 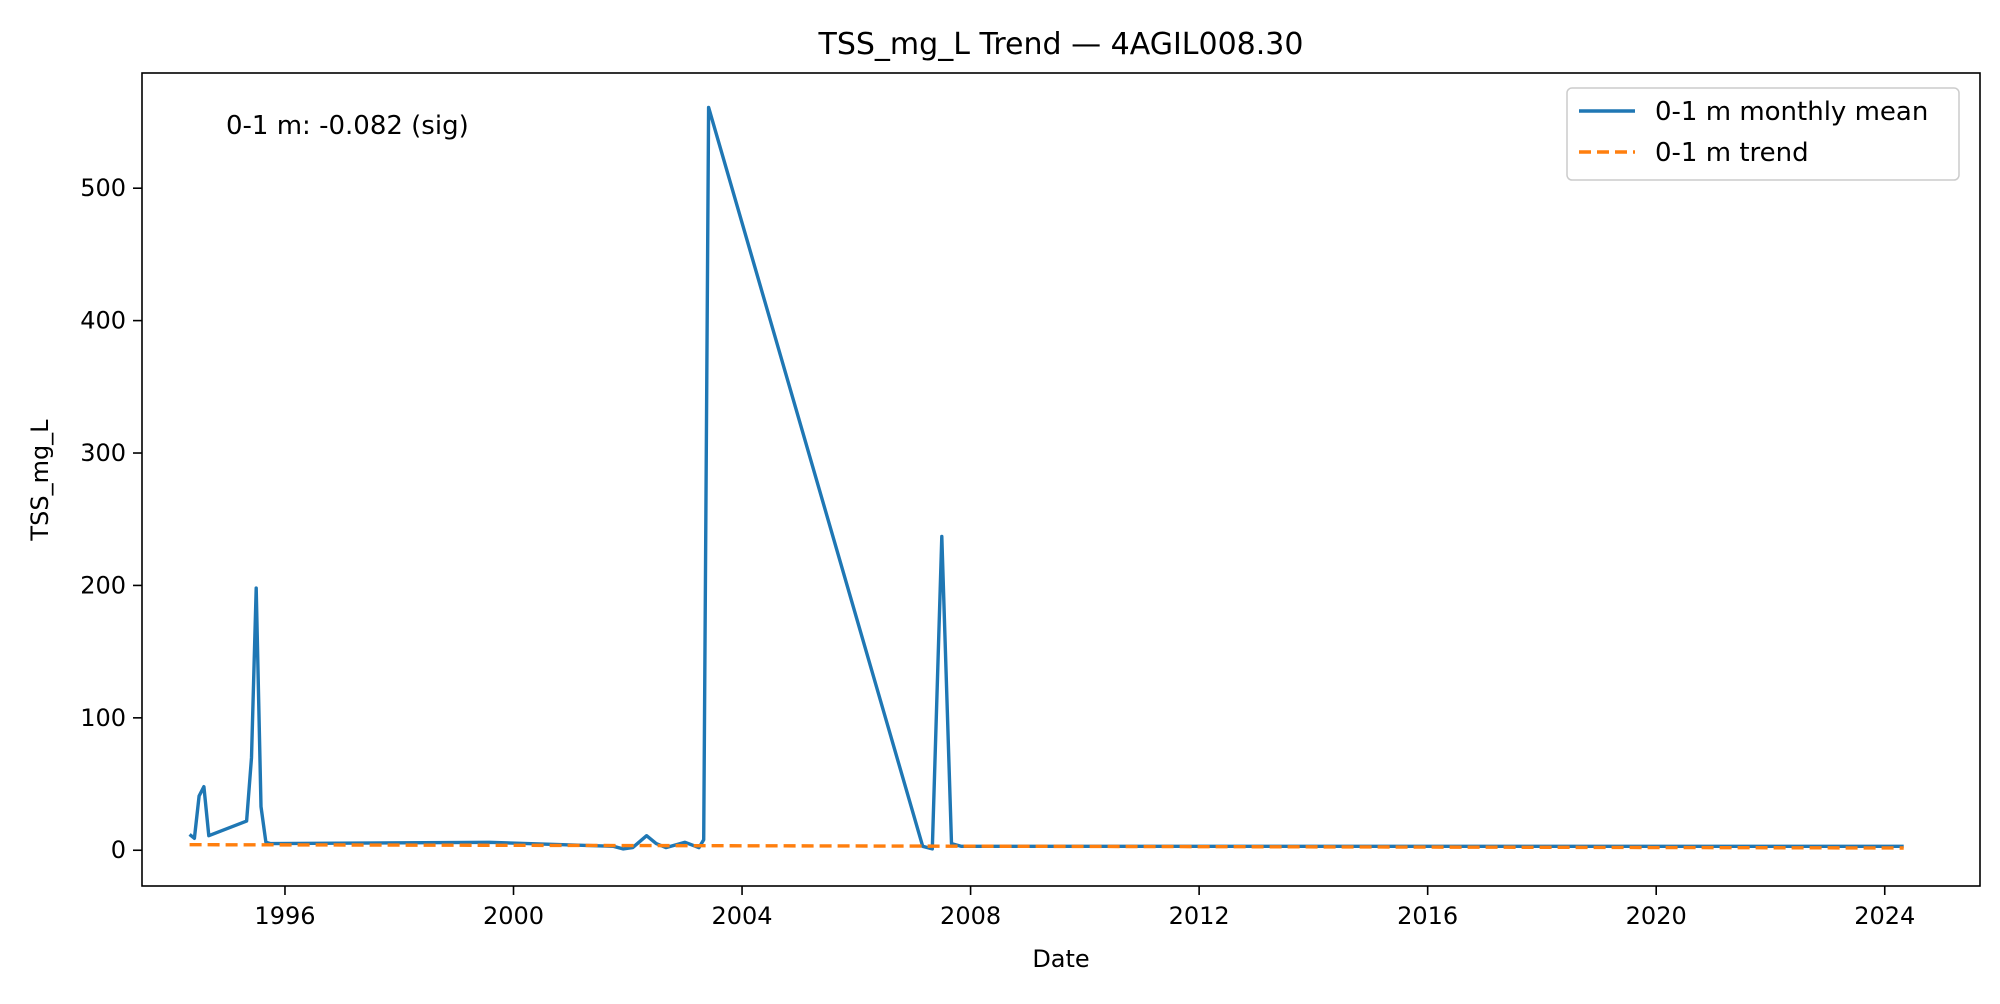 What do you see at coordinates (970, 916) in the screenshot?
I see `x-tick-label: 2008` at bounding box center [970, 916].